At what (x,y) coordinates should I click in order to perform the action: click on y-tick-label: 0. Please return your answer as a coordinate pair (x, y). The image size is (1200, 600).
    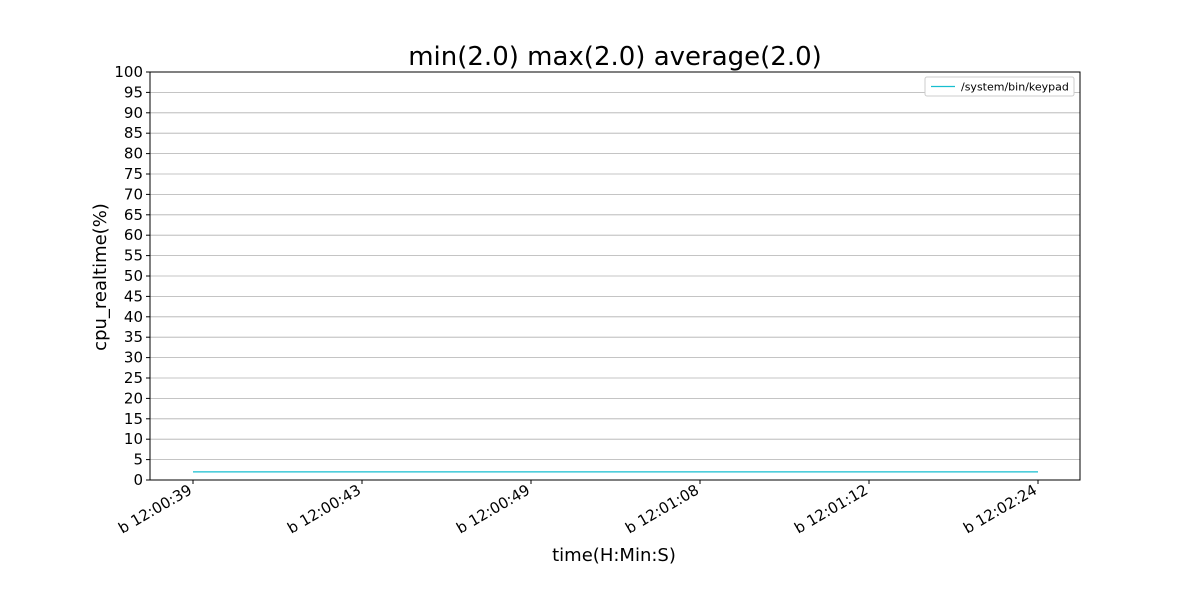
    Looking at the image, I should click on (138, 480).